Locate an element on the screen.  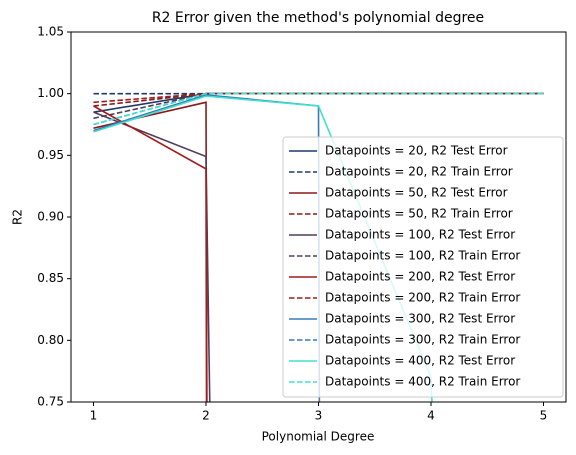
y-tick-label: 0.80 is located at coordinates (50, 340).